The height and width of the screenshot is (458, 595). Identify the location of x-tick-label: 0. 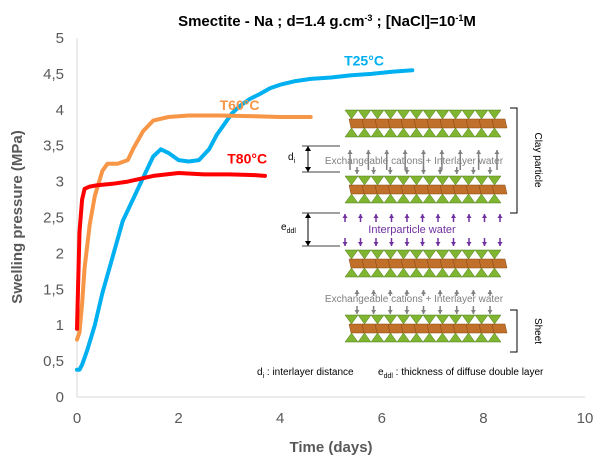
(77, 418).